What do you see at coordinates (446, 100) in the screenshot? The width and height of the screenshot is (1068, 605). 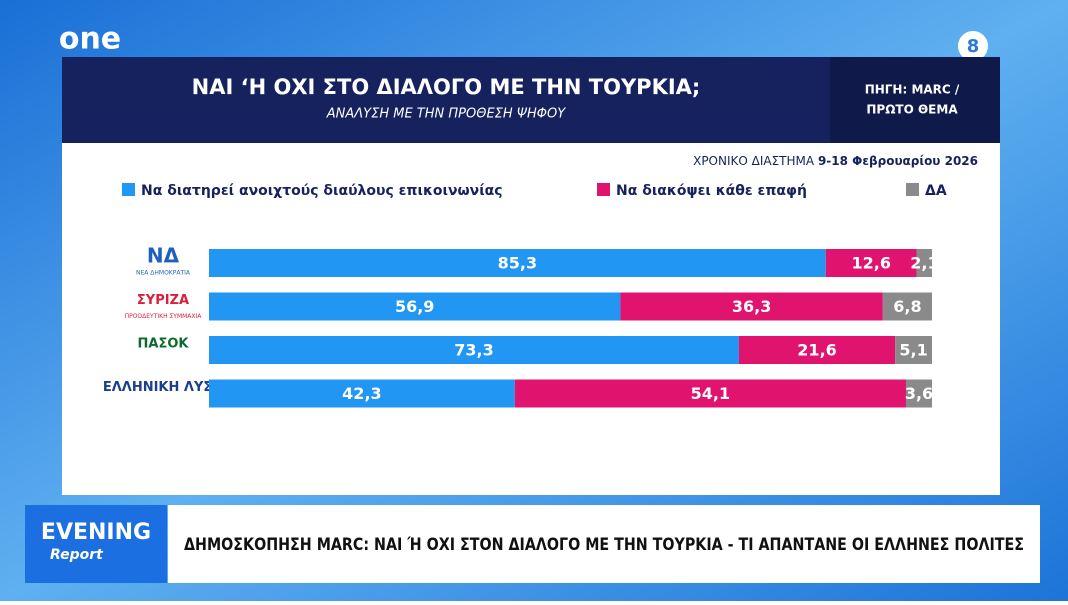 I see `header` at bounding box center [446, 100].